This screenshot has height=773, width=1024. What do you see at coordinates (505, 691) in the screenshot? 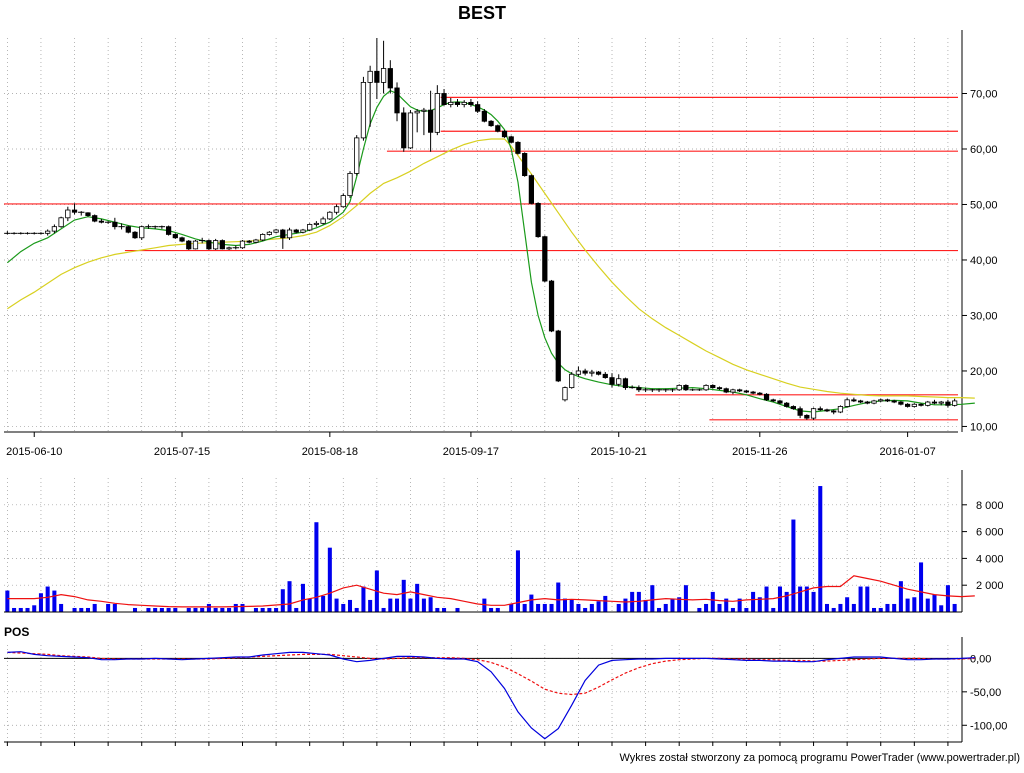
I see `pos-panel: 0,00 -50,00 -100,00` at bounding box center [505, 691].